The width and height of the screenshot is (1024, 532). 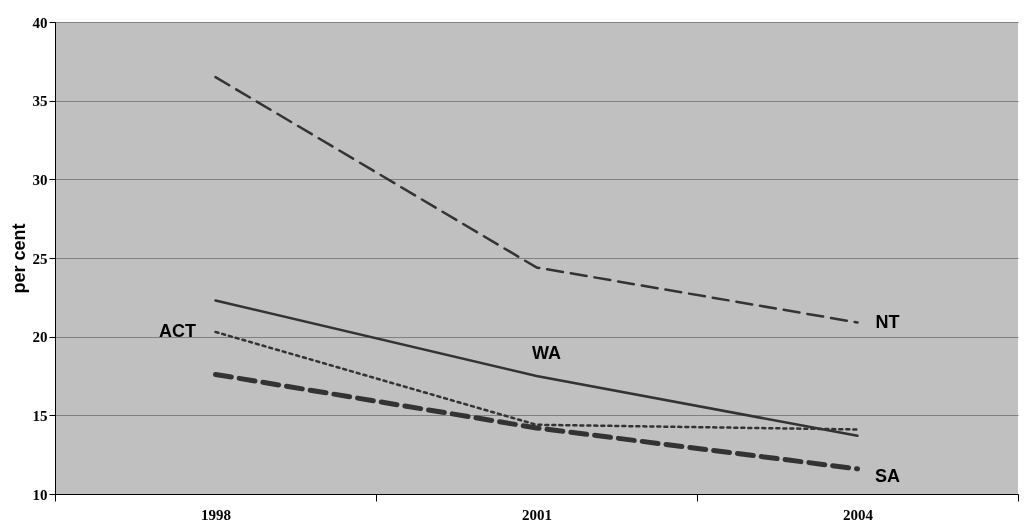 What do you see at coordinates (40, 101) in the screenshot?
I see `y-tick-label: 35` at bounding box center [40, 101].